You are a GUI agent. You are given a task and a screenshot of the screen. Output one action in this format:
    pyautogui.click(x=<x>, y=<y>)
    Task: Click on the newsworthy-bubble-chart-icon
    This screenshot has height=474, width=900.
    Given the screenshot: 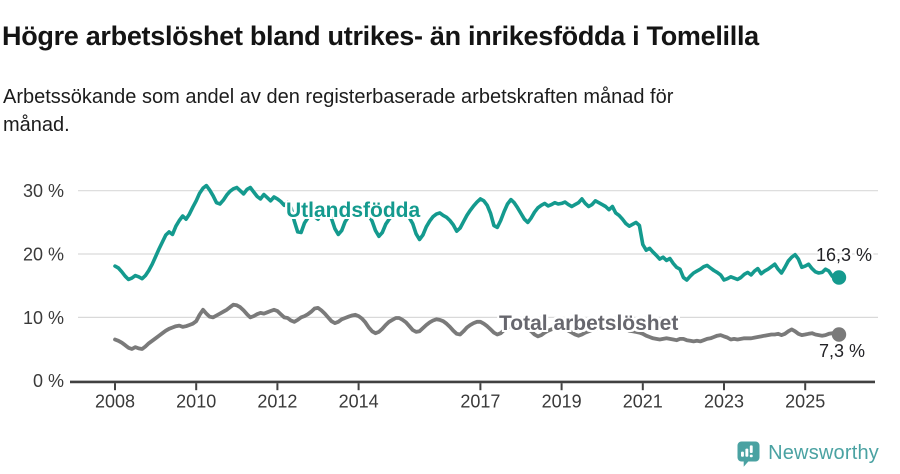 What is the action you would take?
    pyautogui.click(x=748, y=454)
    